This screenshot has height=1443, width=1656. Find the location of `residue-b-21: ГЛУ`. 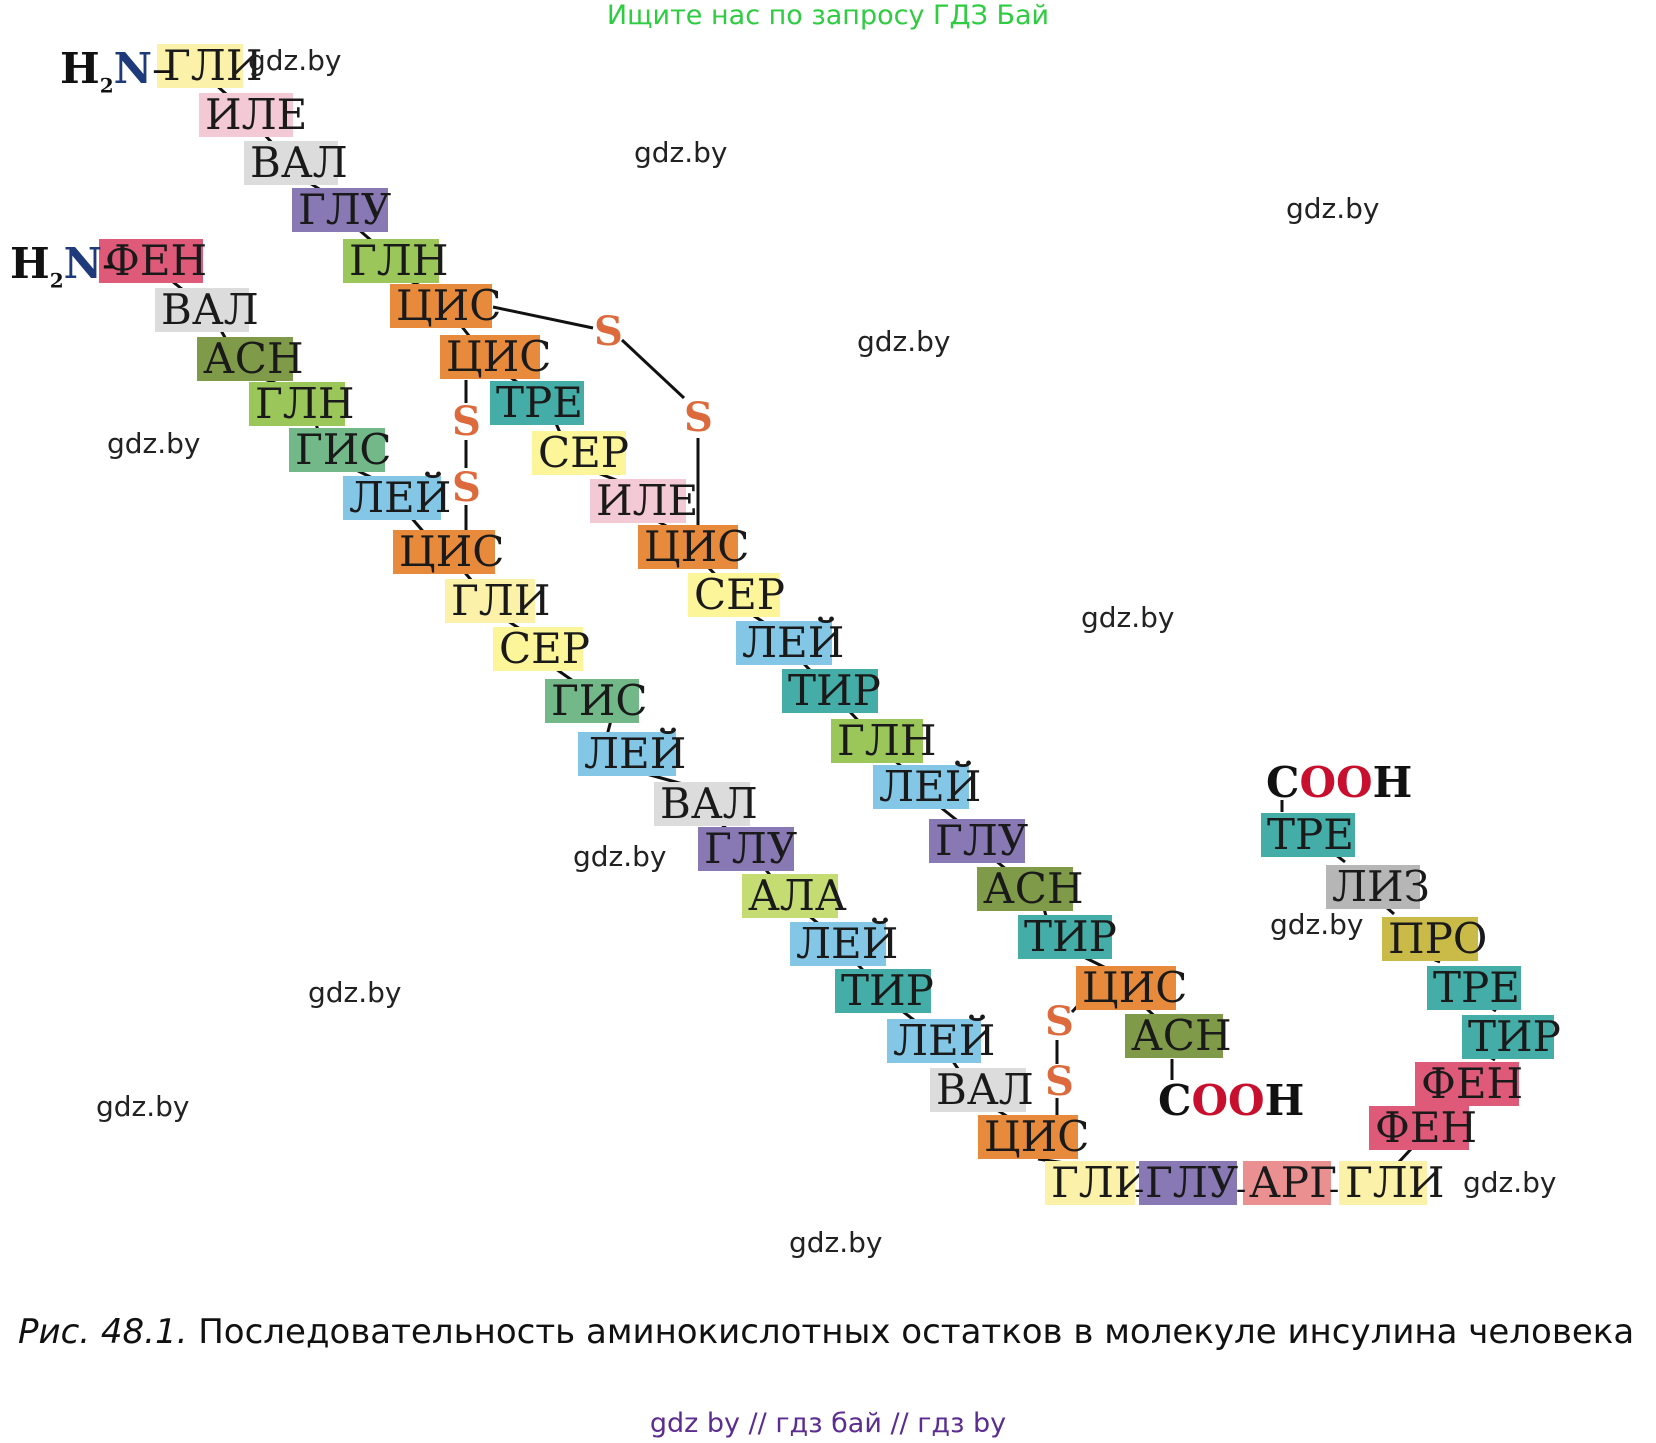

residue-b-21: ГЛУ is located at coordinates (1188, 1183).